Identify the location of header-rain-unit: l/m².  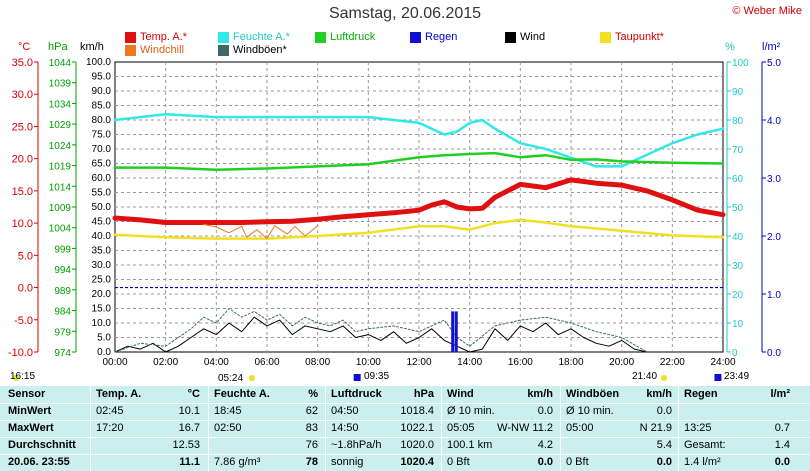
(780, 394).